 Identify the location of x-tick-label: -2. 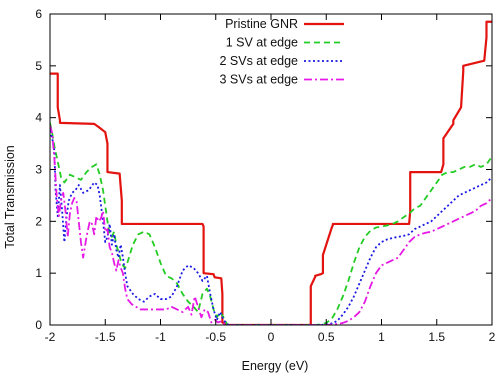
(50, 337).